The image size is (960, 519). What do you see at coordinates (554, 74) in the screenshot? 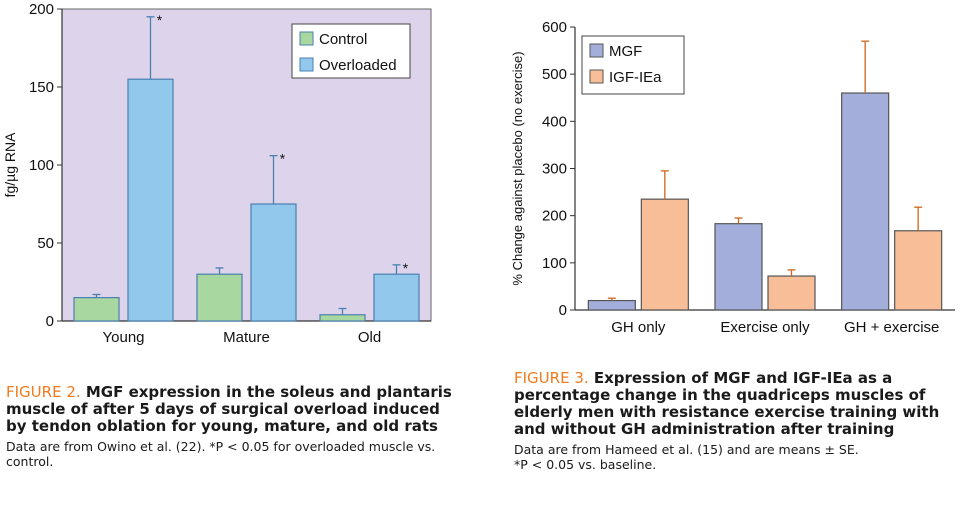
I see `y-tick-label: 500` at bounding box center [554, 74].